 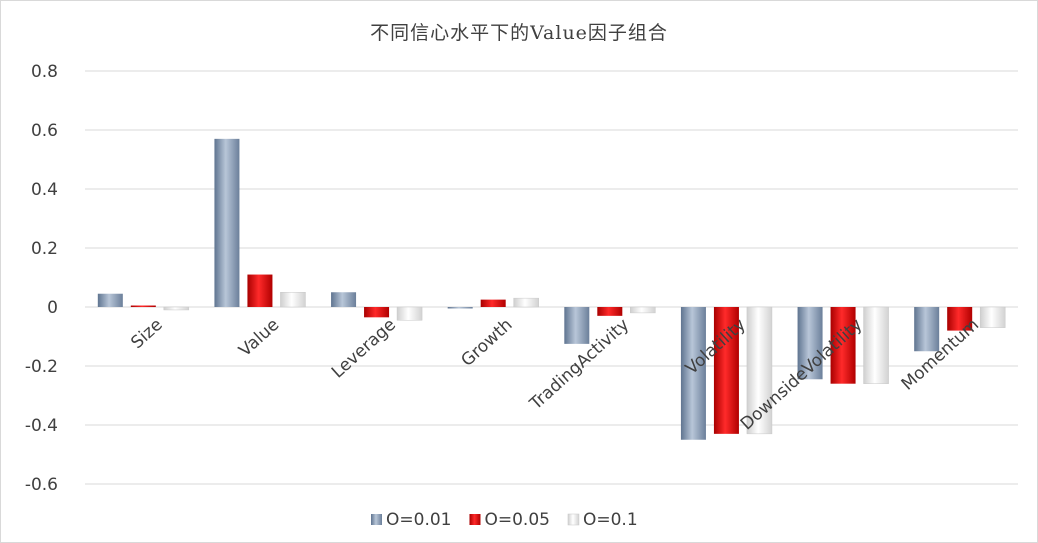 What do you see at coordinates (44, 131) in the screenshot?
I see `y-tick-label: 0.6` at bounding box center [44, 131].